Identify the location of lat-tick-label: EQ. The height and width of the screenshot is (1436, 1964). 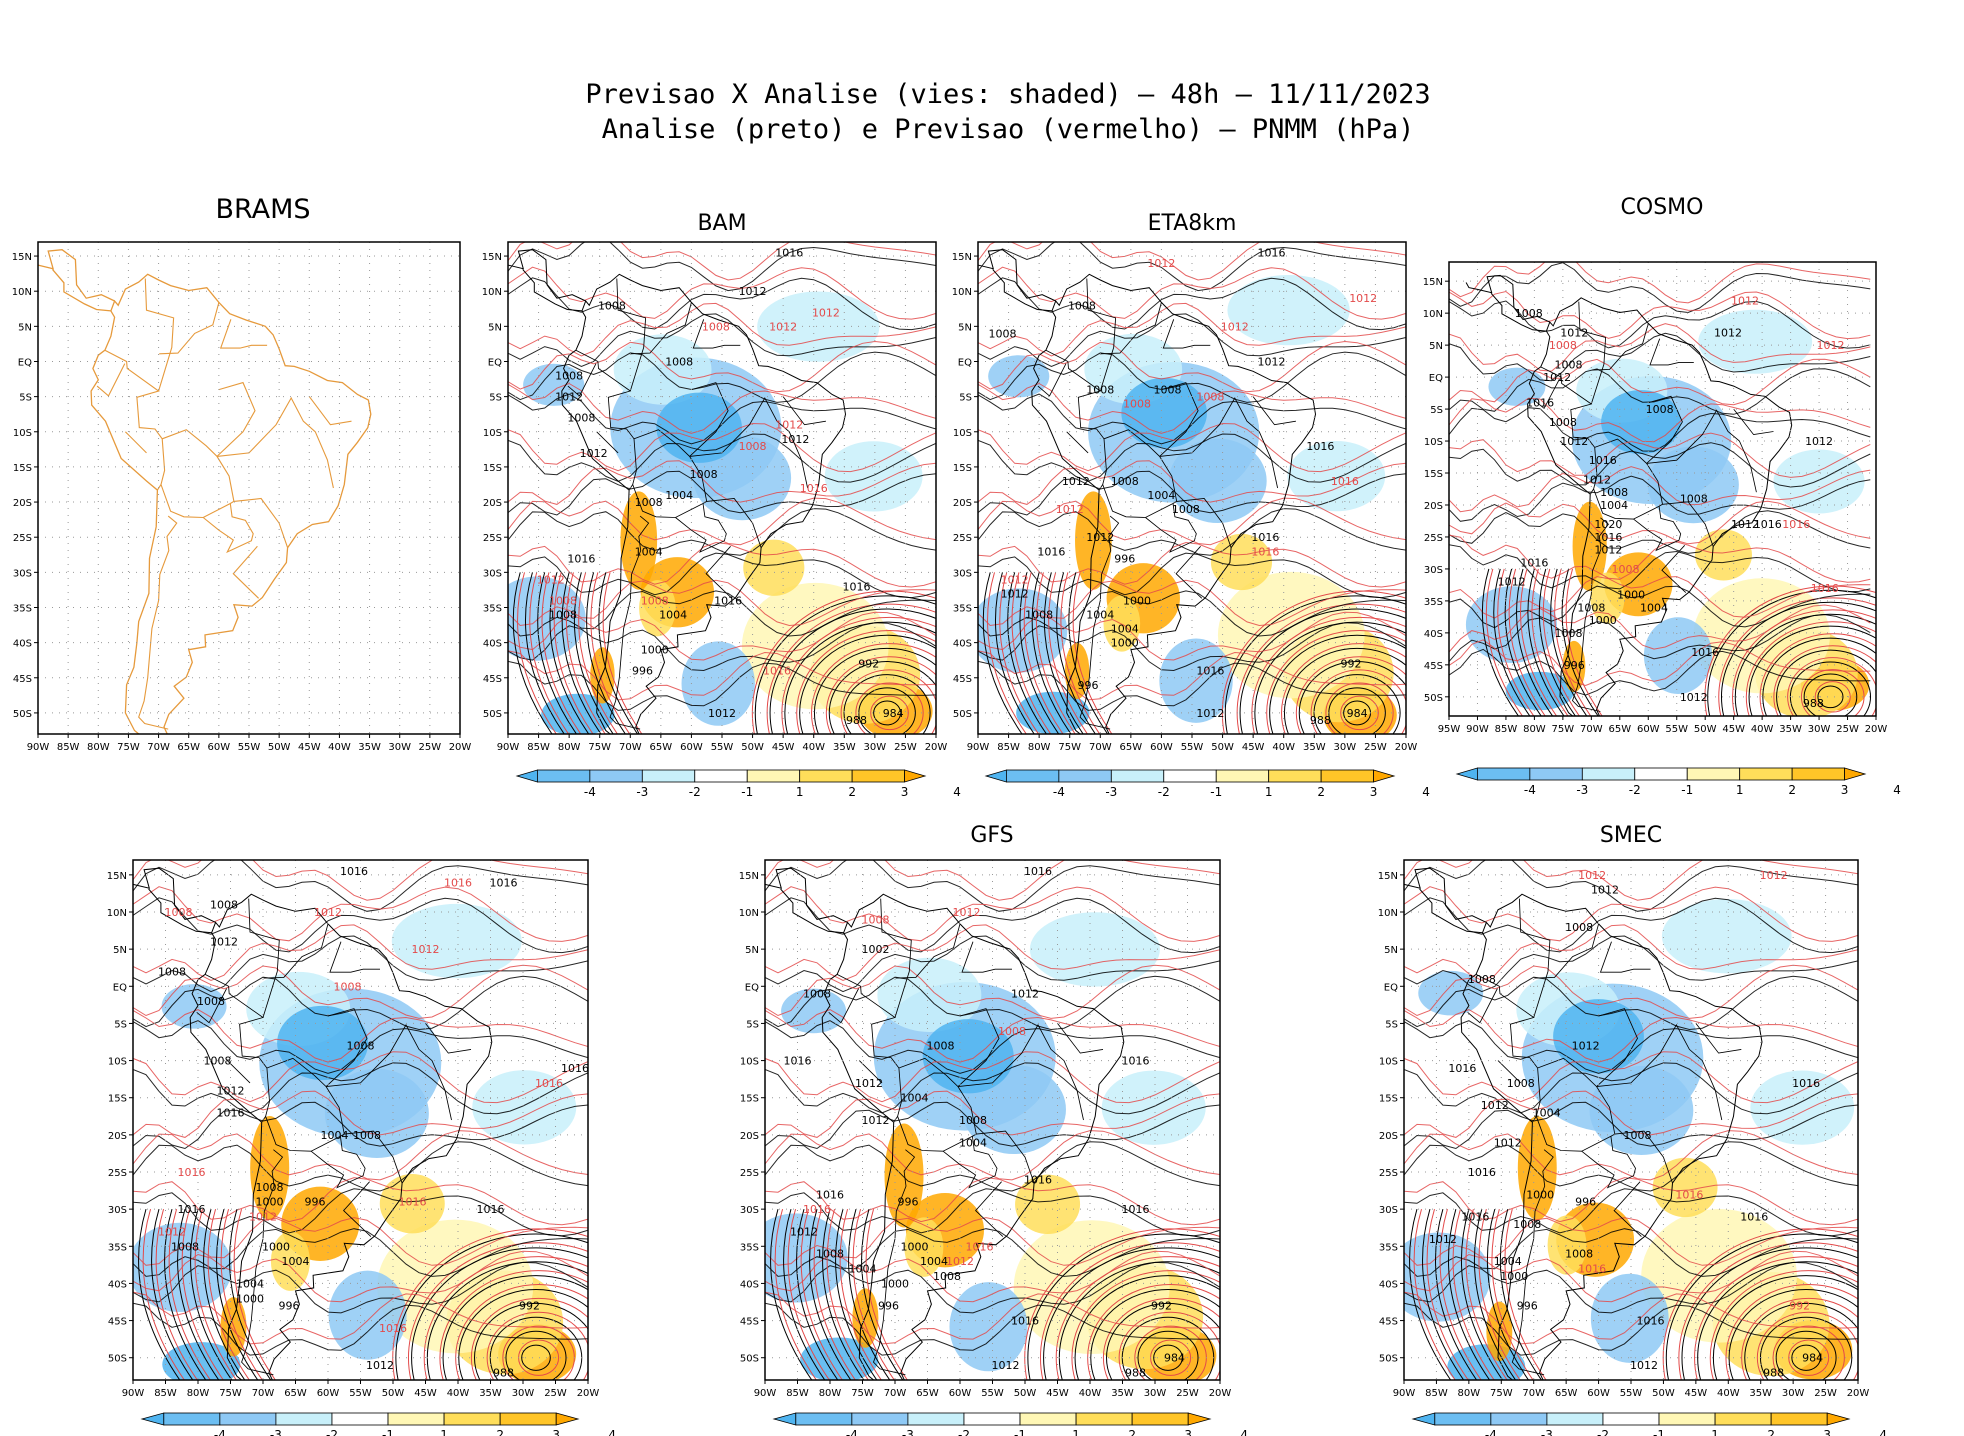
(965, 362).